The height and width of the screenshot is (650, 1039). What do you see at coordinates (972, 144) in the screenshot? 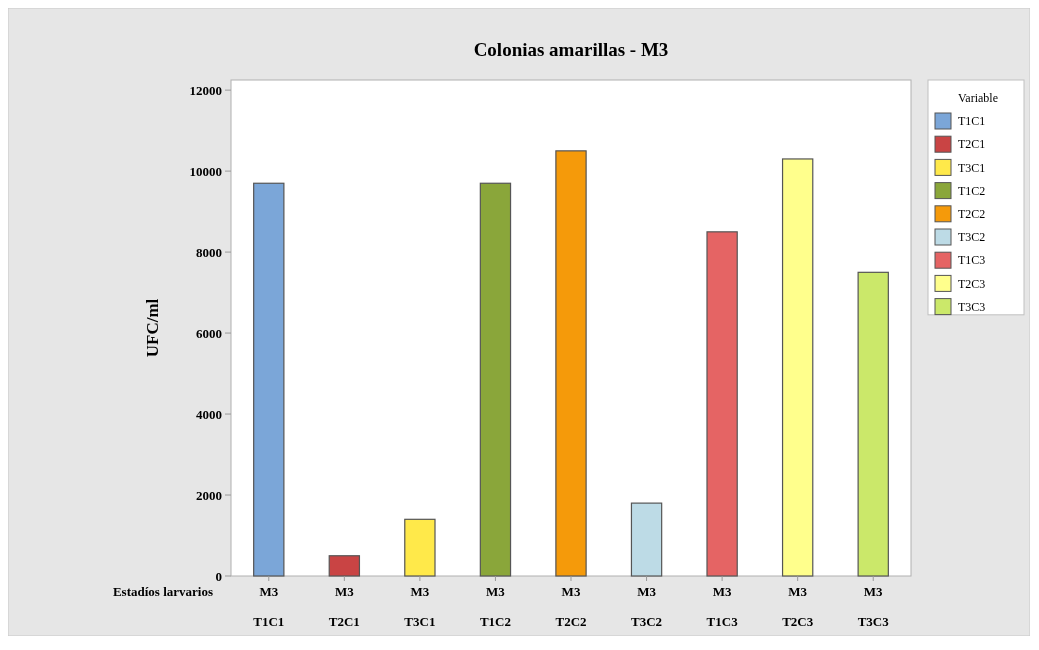
I see `legend-label: T2C1` at bounding box center [972, 144].